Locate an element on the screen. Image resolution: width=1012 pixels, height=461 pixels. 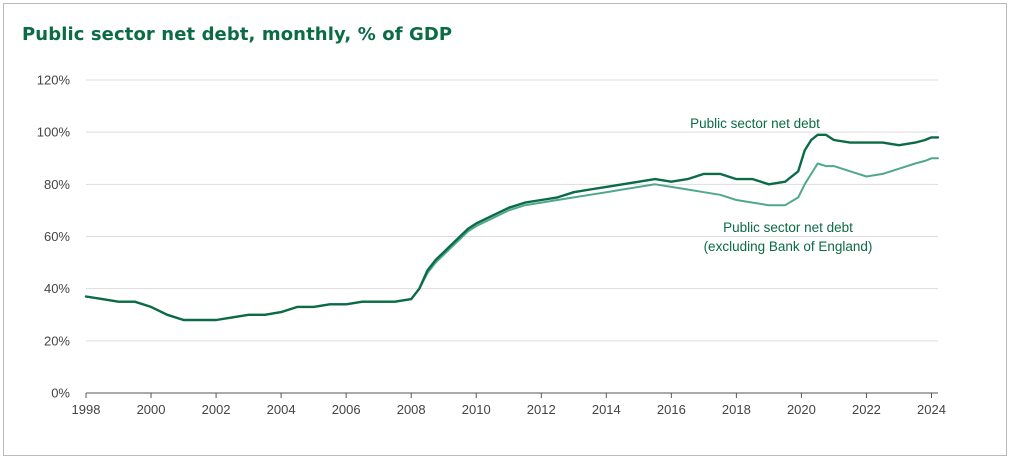
x-tick-label: 2010 is located at coordinates (476, 409).